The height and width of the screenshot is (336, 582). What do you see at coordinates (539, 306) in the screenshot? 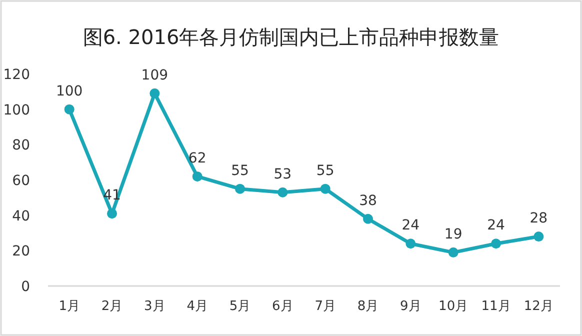
I see `x-tick-label: 12月` at bounding box center [539, 306].